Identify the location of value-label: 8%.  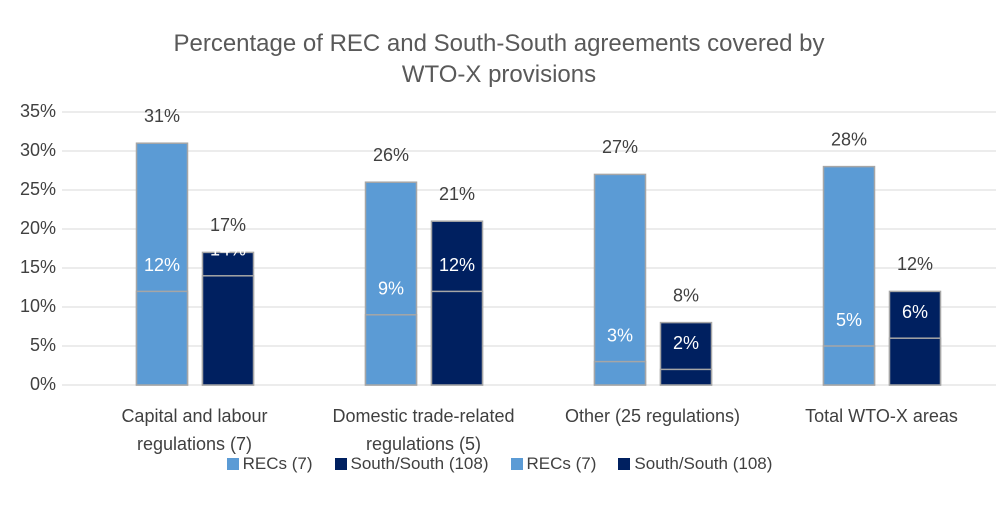
(686, 295).